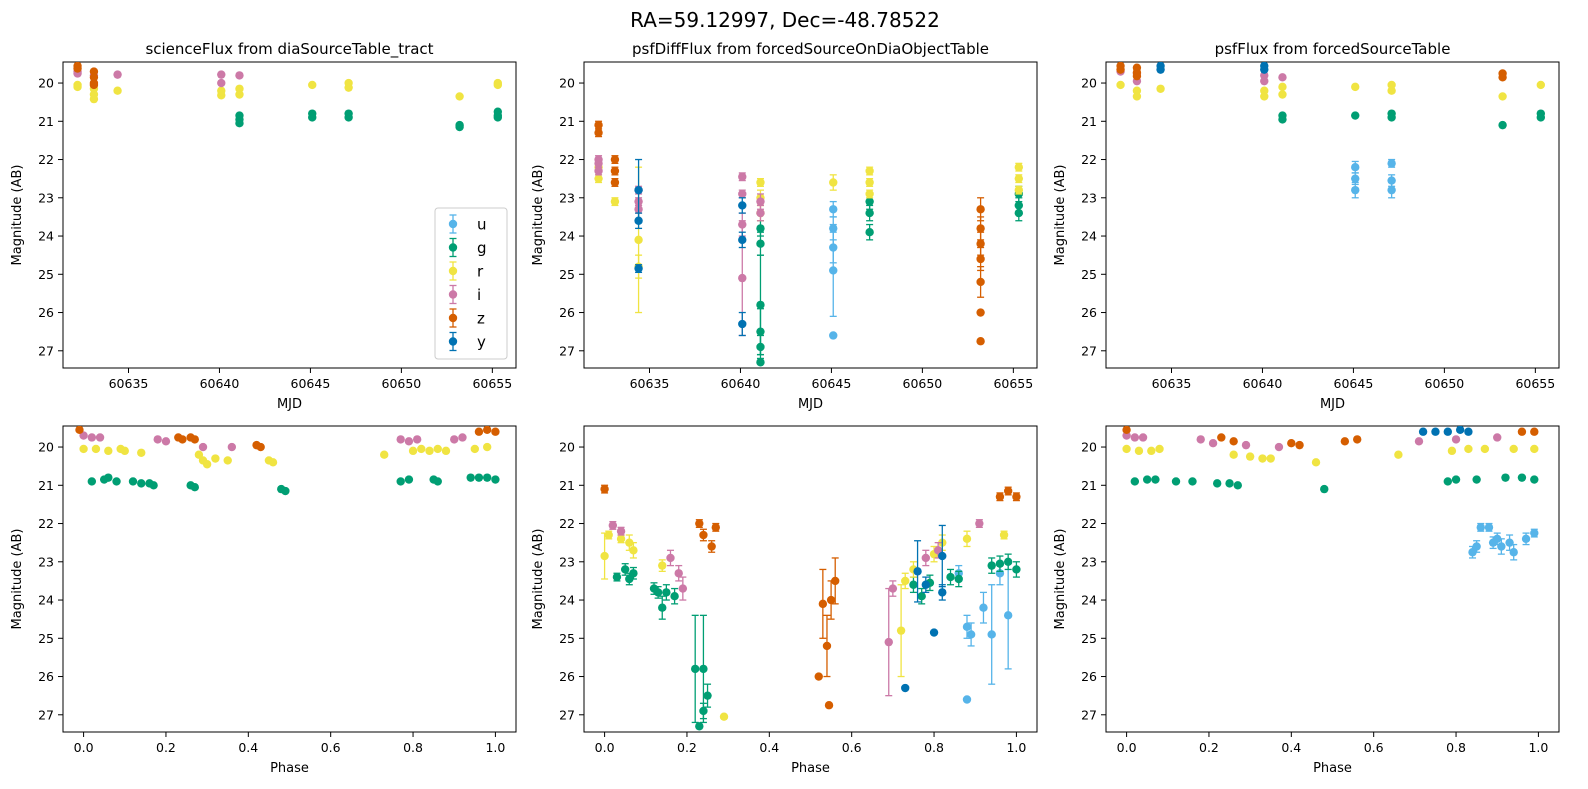  What do you see at coordinates (905, 688) in the screenshot?
I see `data-point-y` at bounding box center [905, 688].